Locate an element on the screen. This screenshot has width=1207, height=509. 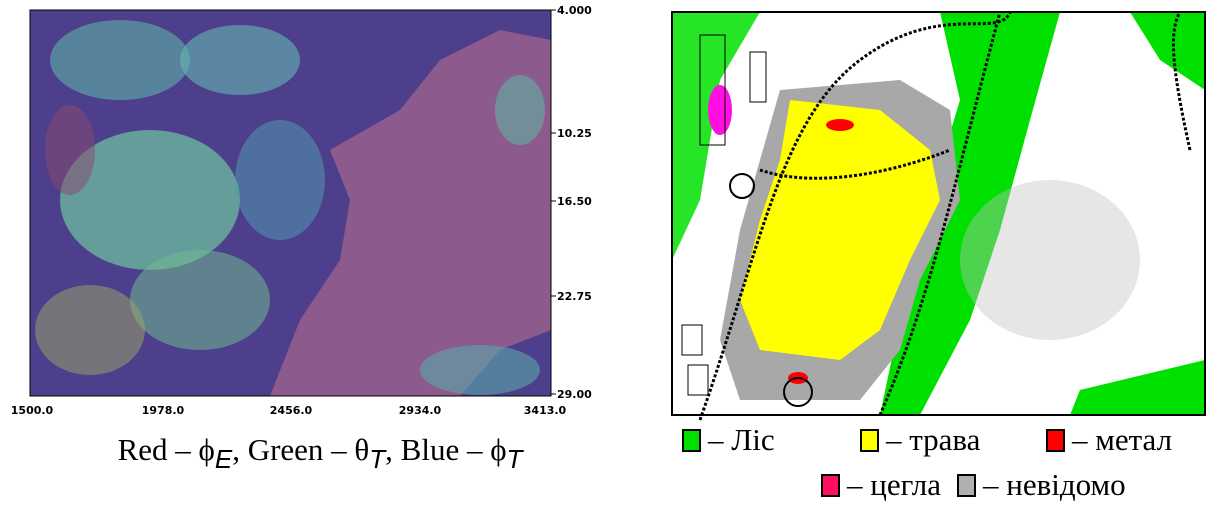
legend-label: – метал is located at coordinates (1121, 439).